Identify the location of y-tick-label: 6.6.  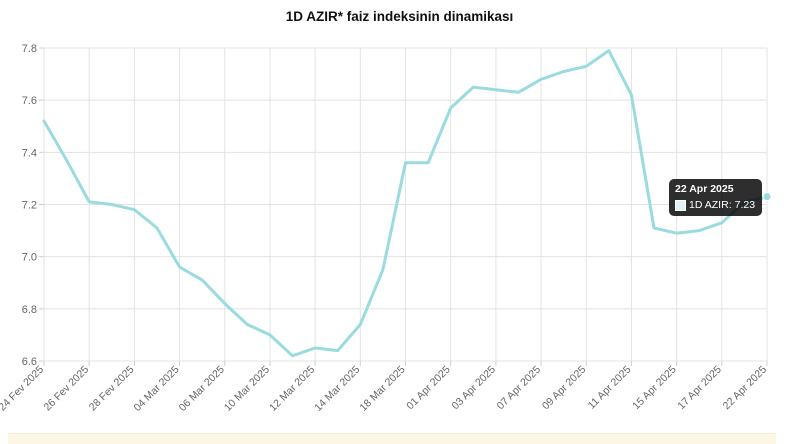
(29, 362).